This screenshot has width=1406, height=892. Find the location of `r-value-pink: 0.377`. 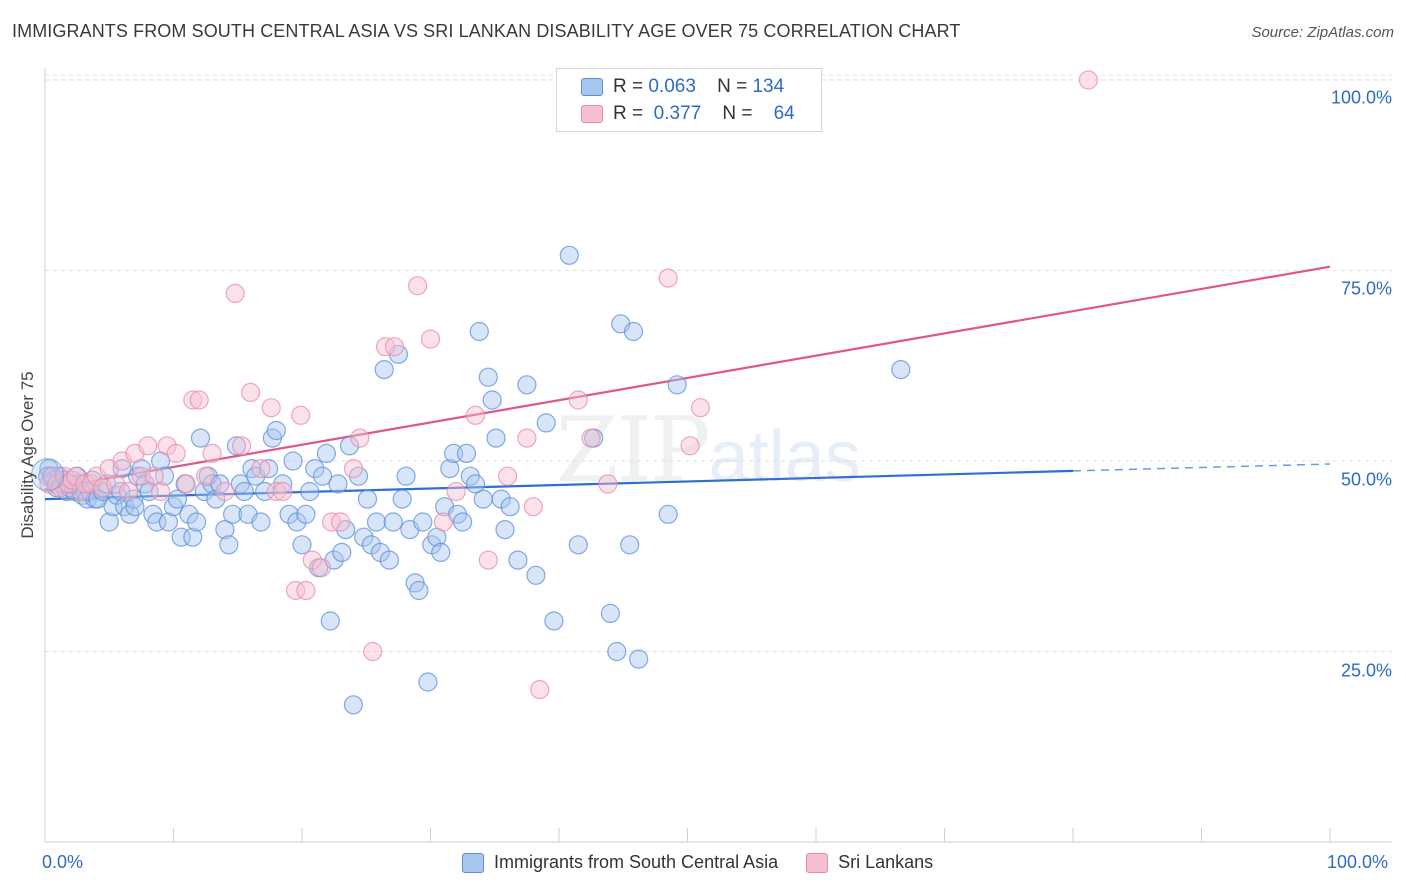

r-value-pink: 0.377 is located at coordinates (677, 113).